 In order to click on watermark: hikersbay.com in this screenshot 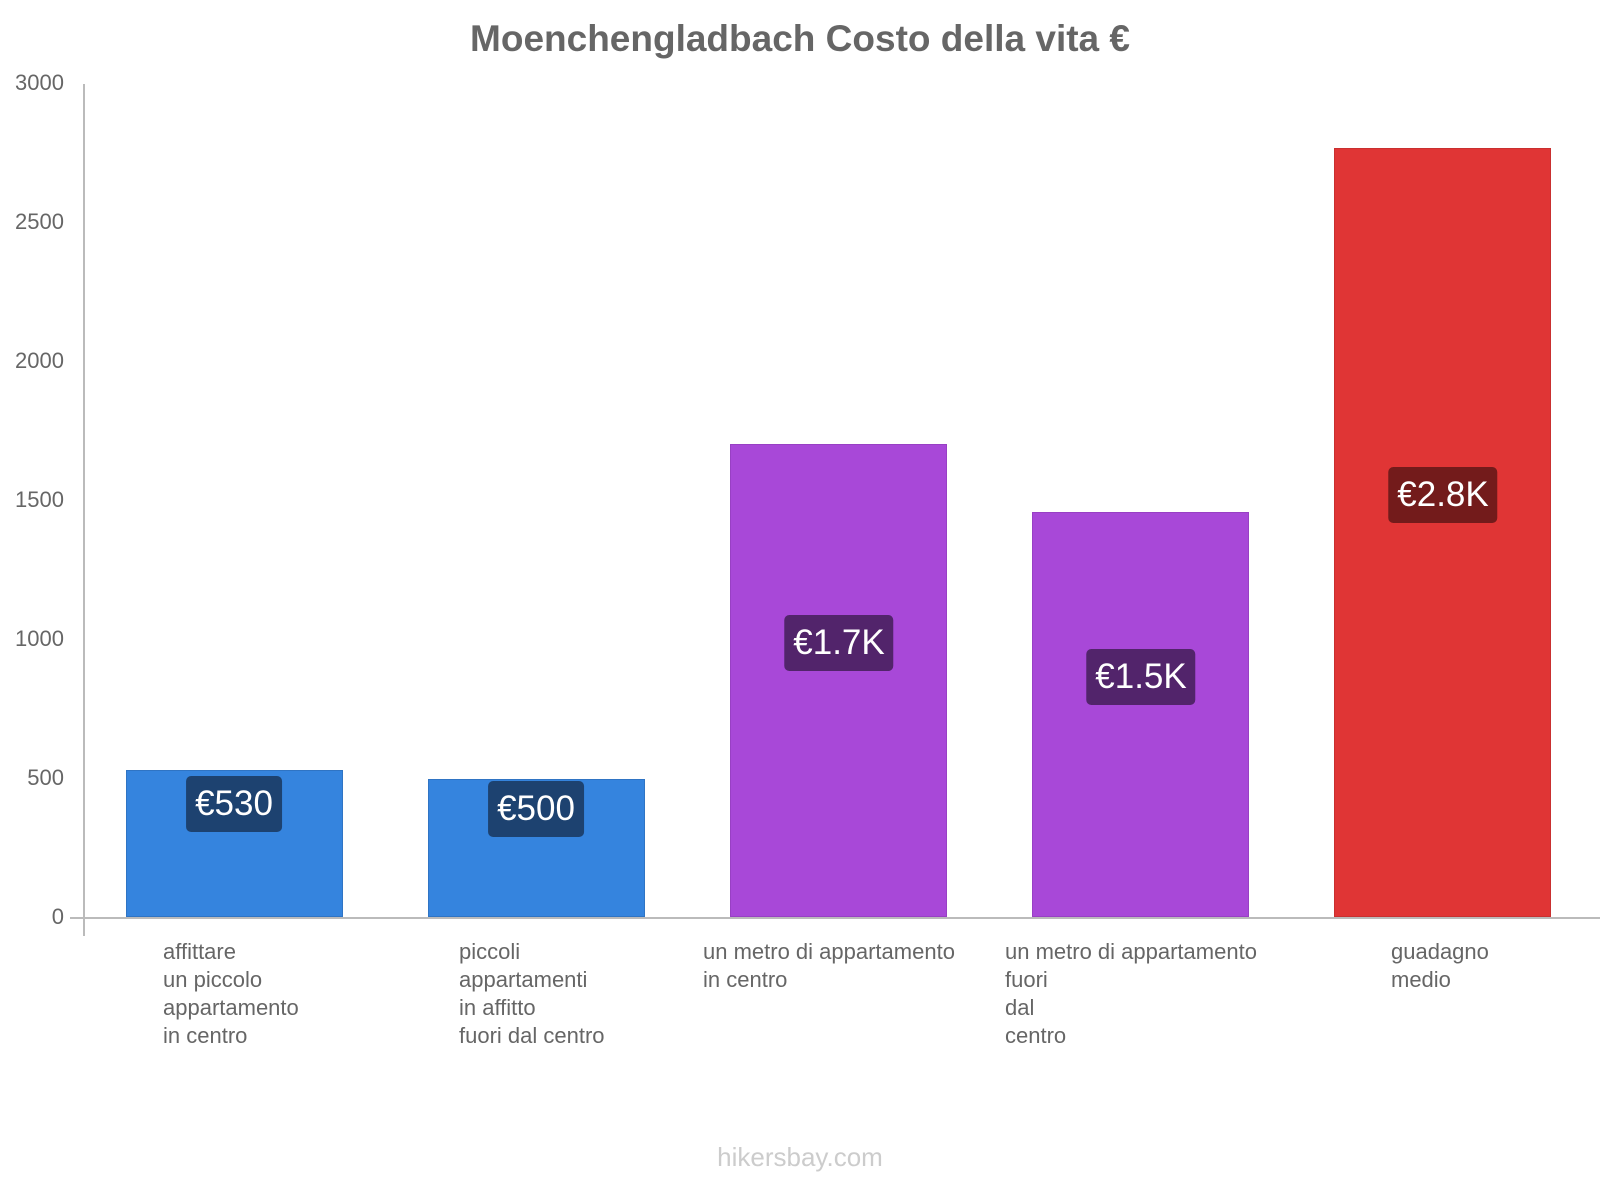, I will do `click(800, 1157)`.